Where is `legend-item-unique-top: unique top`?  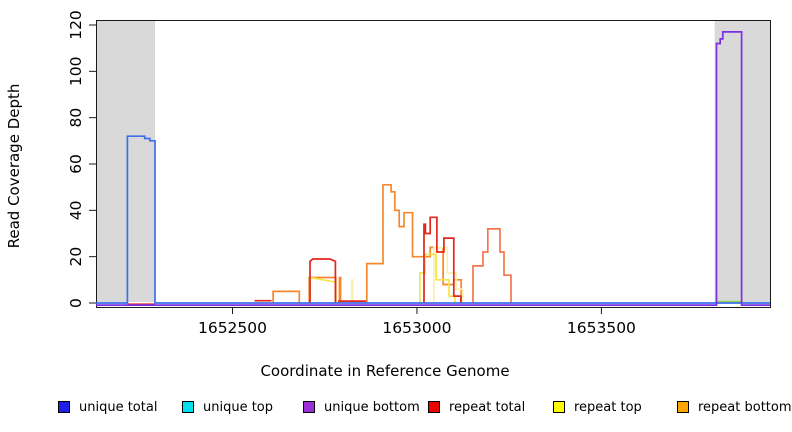
legend-item-unique-top: unique top is located at coordinates (227, 407).